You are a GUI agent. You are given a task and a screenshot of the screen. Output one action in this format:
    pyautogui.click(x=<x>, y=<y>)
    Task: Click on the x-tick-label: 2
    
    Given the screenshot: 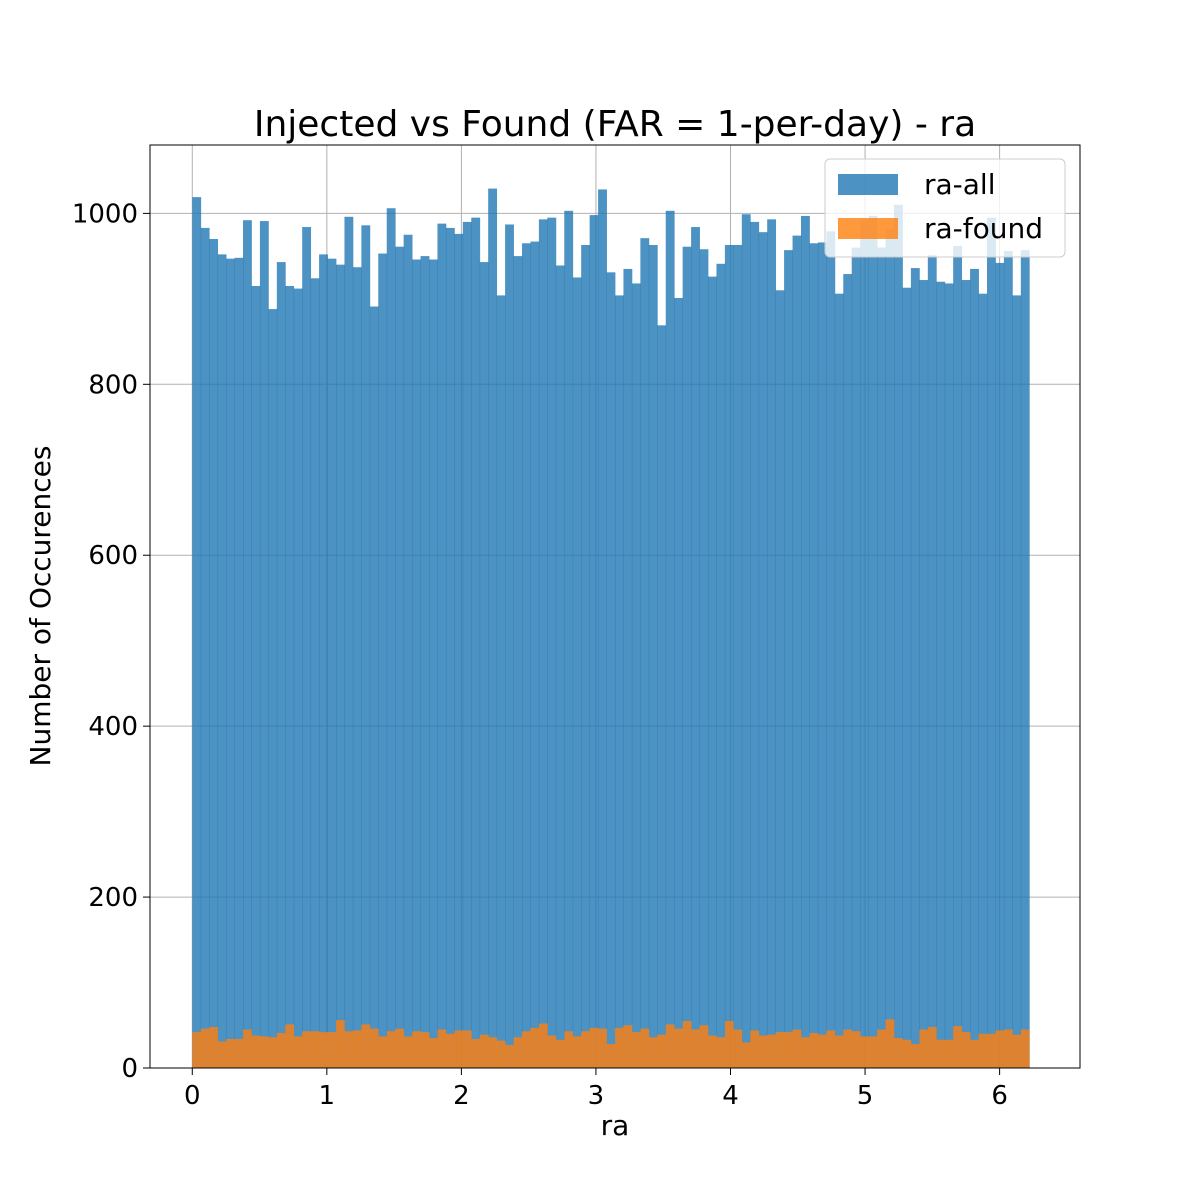 What is the action you would take?
    pyautogui.click(x=461, y=1096)
    